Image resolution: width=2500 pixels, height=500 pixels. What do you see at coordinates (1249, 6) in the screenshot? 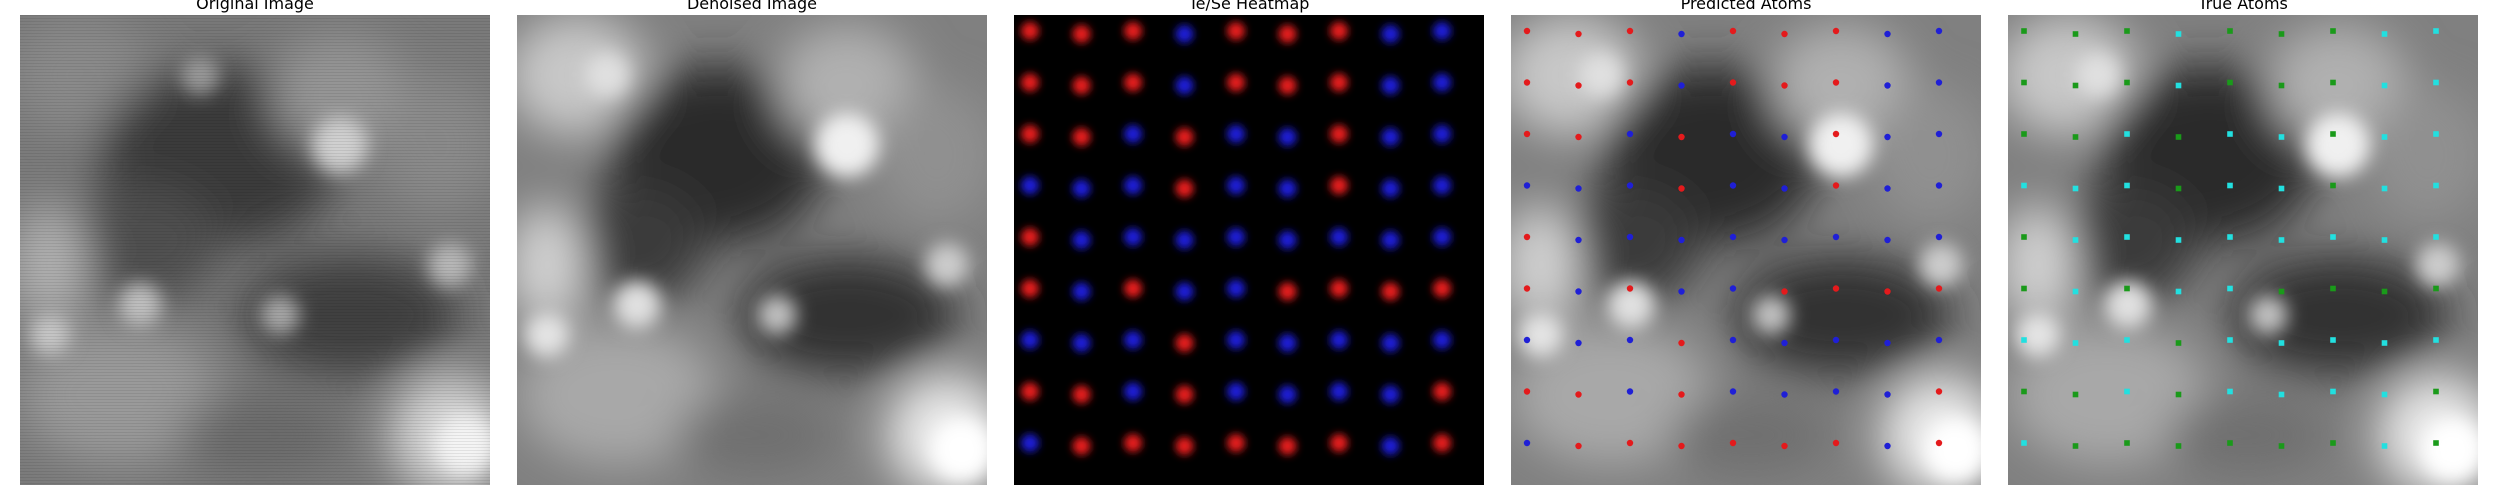
I see `panel-title-heatmap: Te/Se Heatmap` at bounding box center [1249, 6].